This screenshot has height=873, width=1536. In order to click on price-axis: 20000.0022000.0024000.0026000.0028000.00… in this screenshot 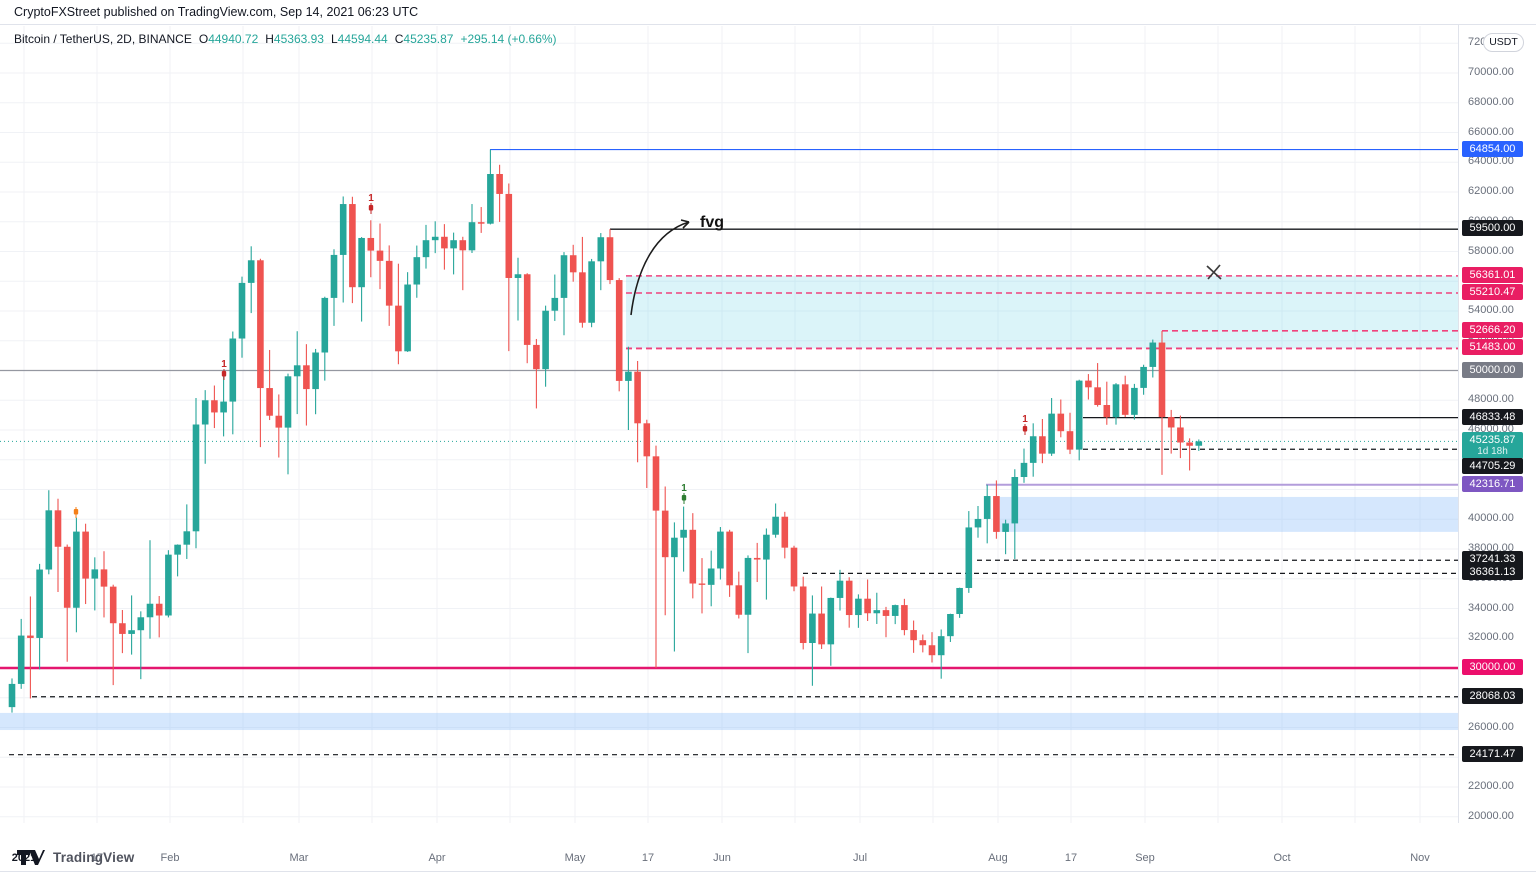, I will do `click(1497, 424)`.